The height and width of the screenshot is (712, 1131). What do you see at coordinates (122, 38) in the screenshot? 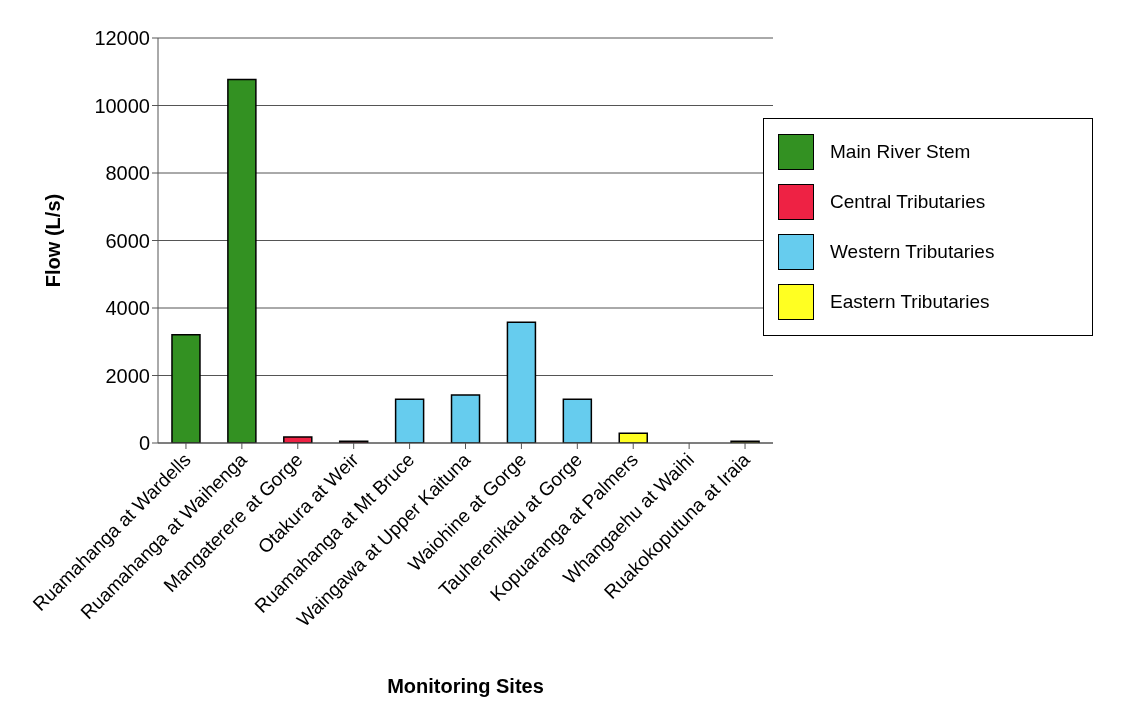
I see `y-tick-label: 12000` at bounding box center [122, 38].